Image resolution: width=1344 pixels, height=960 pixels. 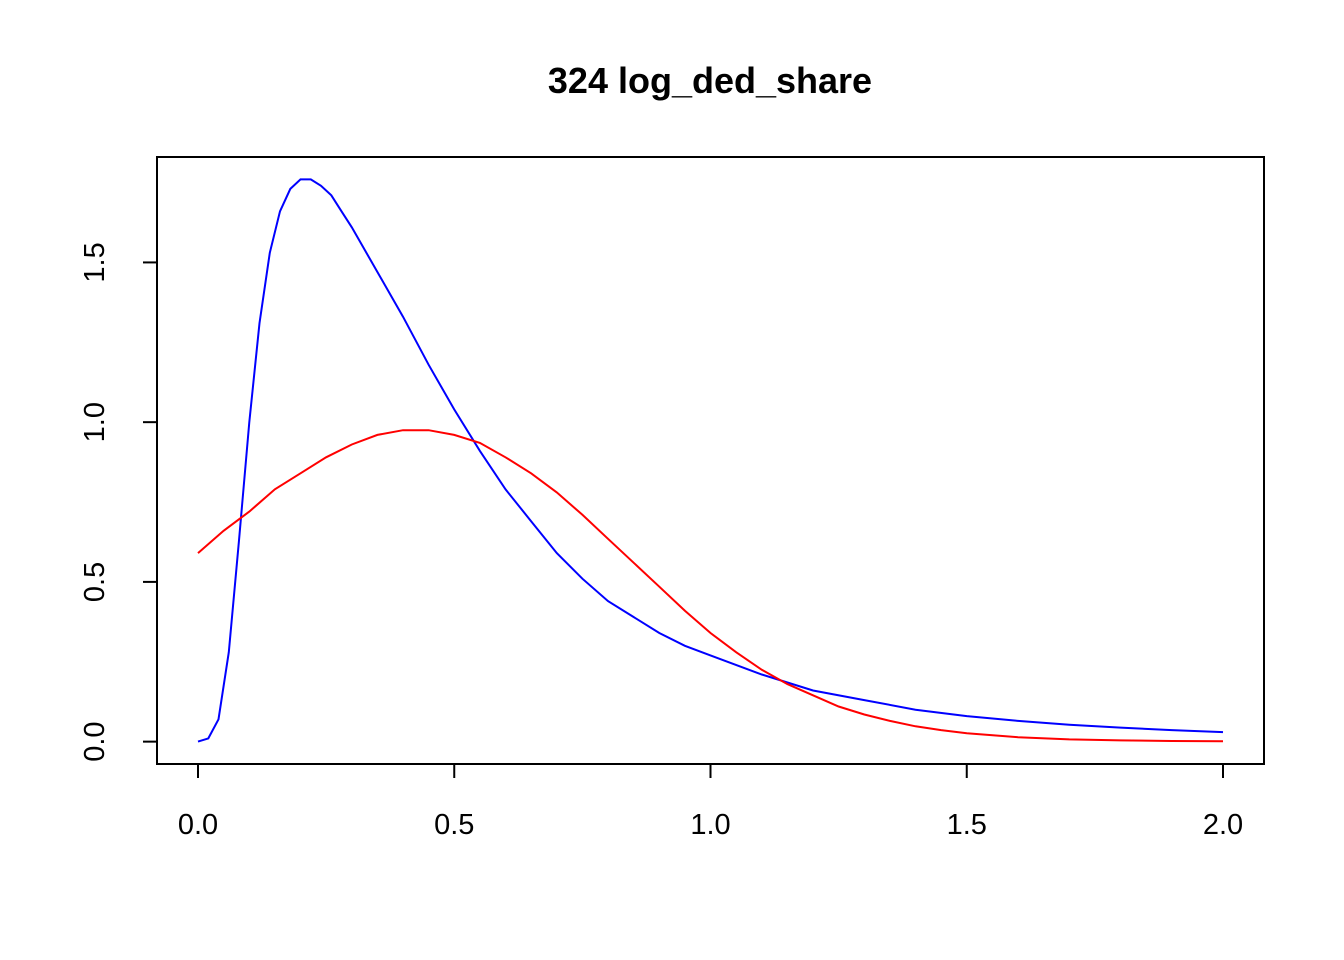 I want to click on x-axis: 0.0 0.5 1.0 1.5 2.0, so click(x=710, y=802).